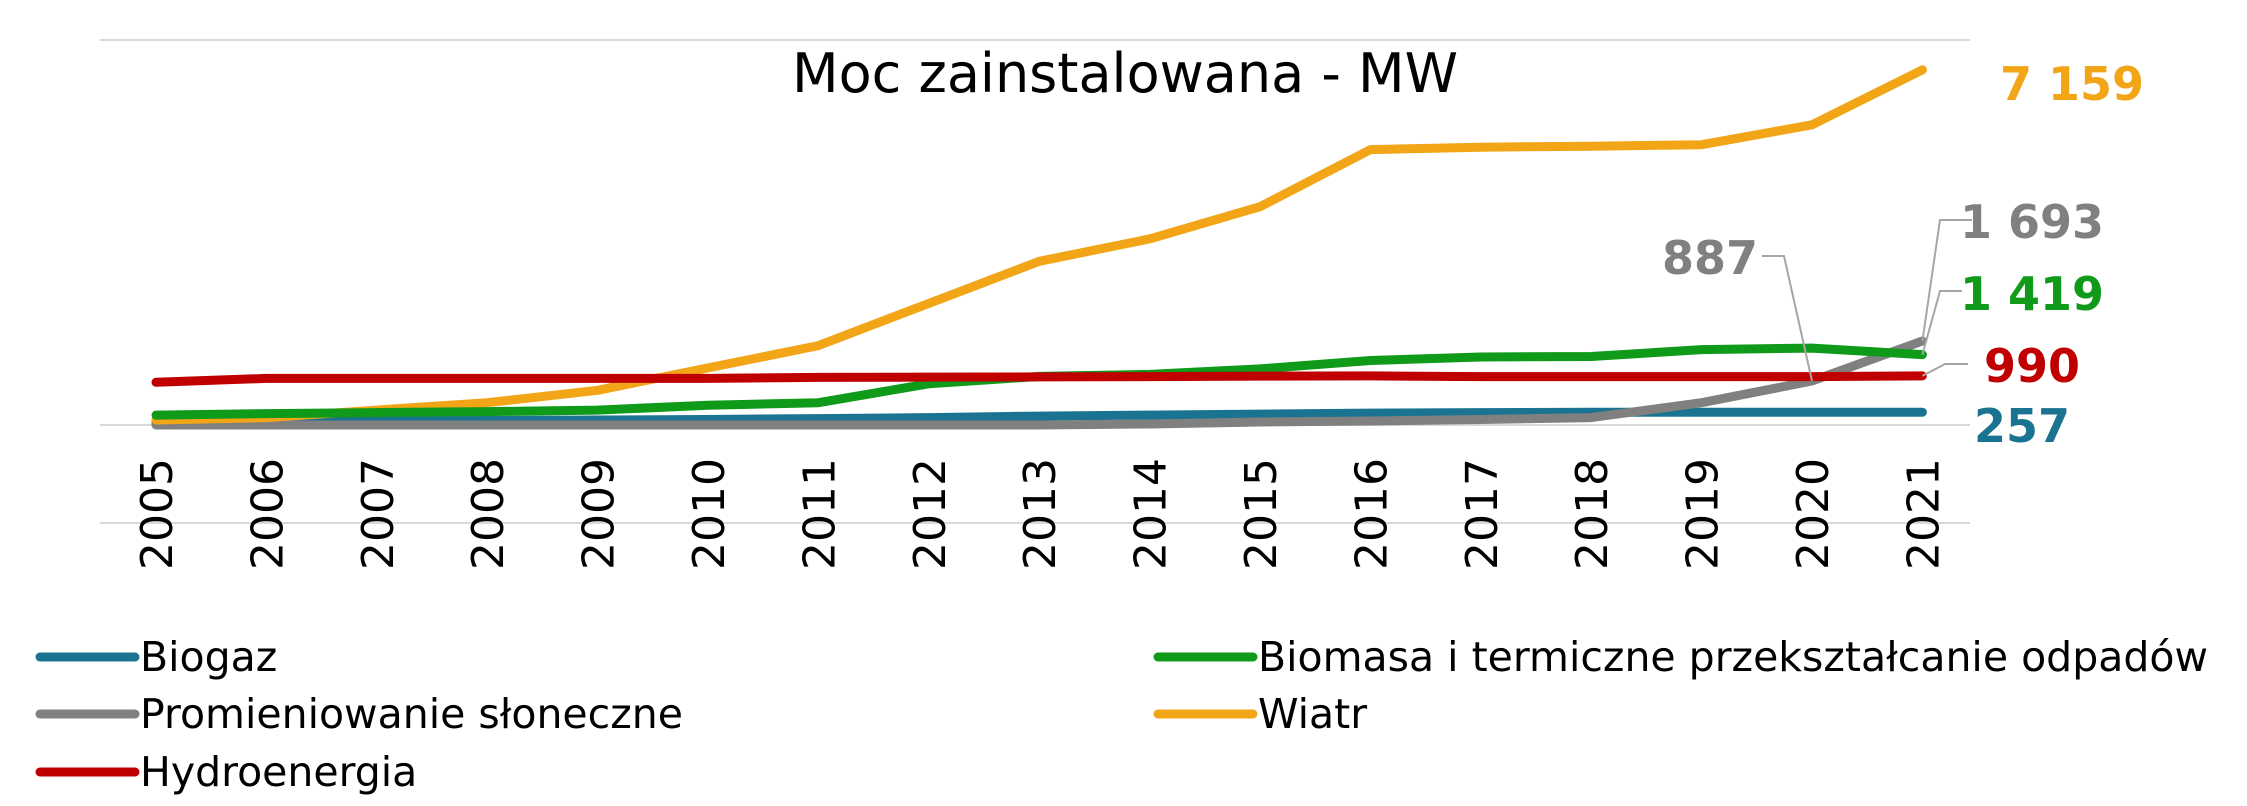 Image resolution: width=2247 pixels, height=806 pixels. I want to click on data-label-biomasa-i-termiczne-przeksztalcanie-odpadow: 1 419, so click(2032, 294).